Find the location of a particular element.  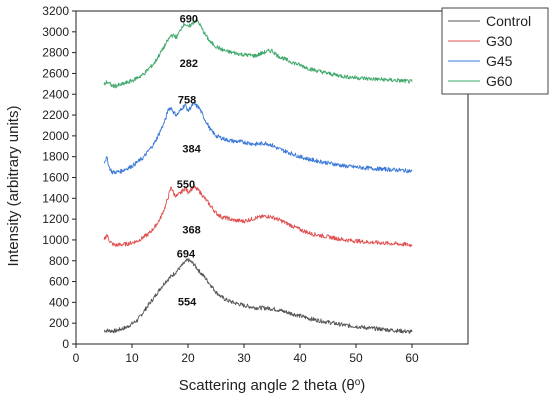

peak-annotation: 384 is located at coordinates (191, 150).